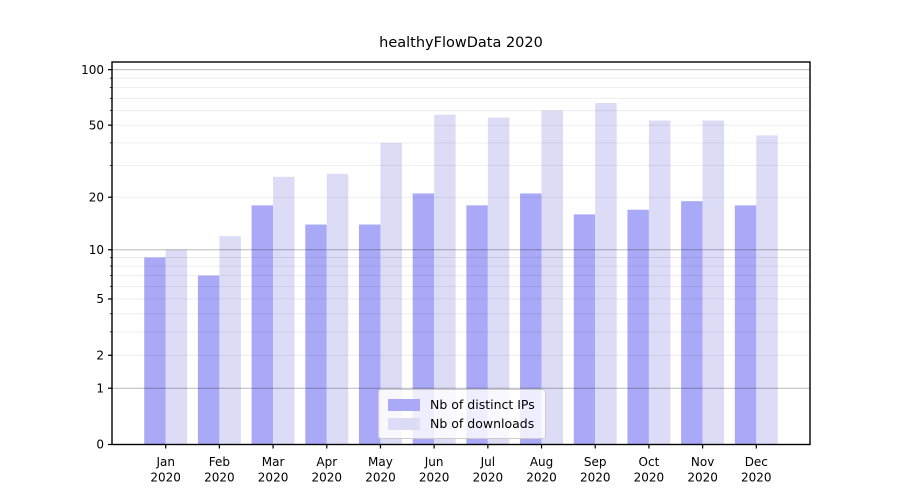  What do you see at coordinates (745, 325) in the screenshot?
I see `bar-distinct-ips-dec` at bounding box center [745, 325].